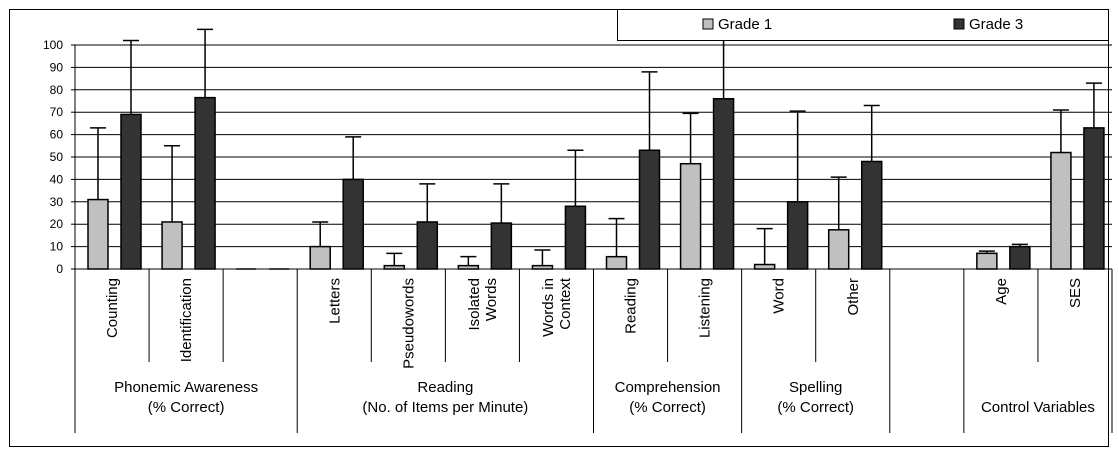 This screenshot has height=453, width=1118. What do you see at coordinates (59, 269) in the screenshot?
I see `y-tick-label: 0` at bounding box center [59, 269].